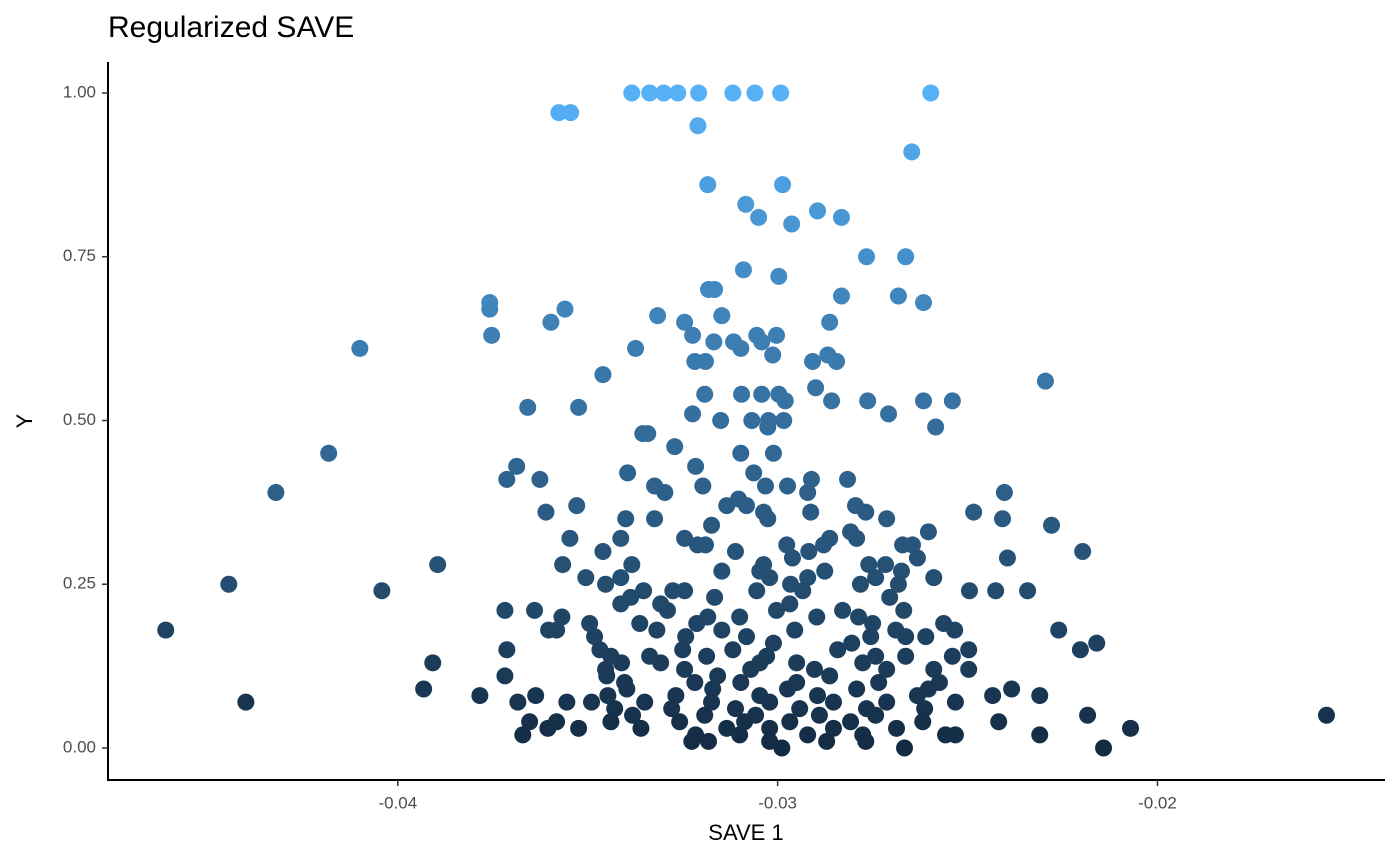  I want to click on y-tick-label: 0.50, so click(79, 419).